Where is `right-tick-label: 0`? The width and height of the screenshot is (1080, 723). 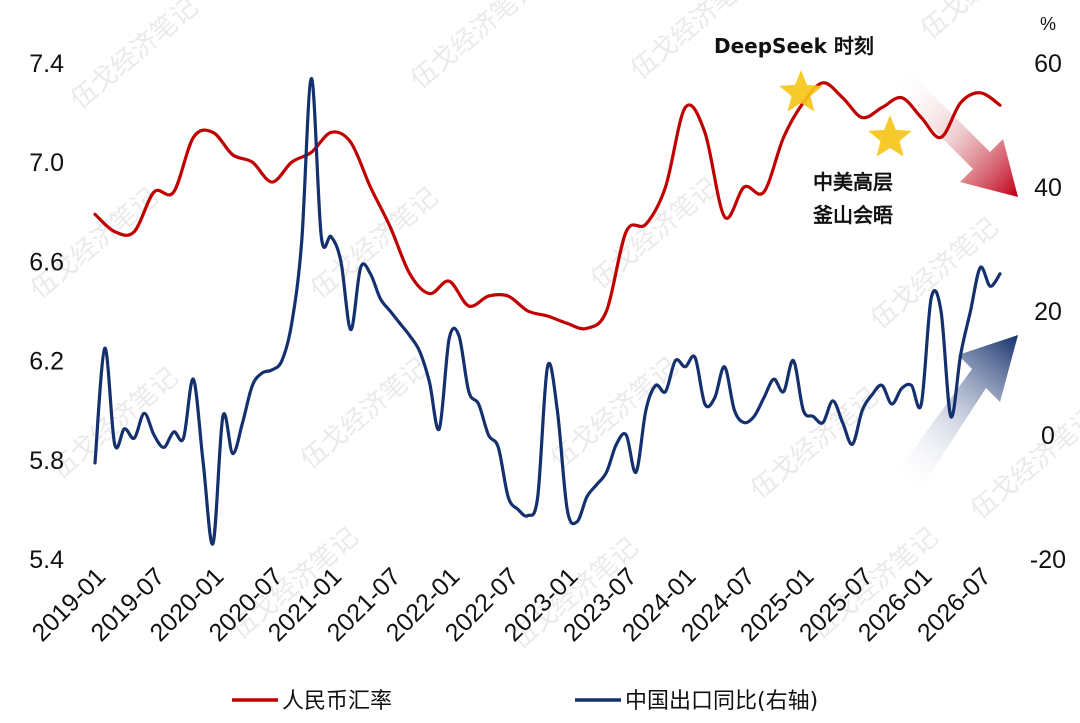 right-tick-label: 0 is located at coordinates (1048, 436).